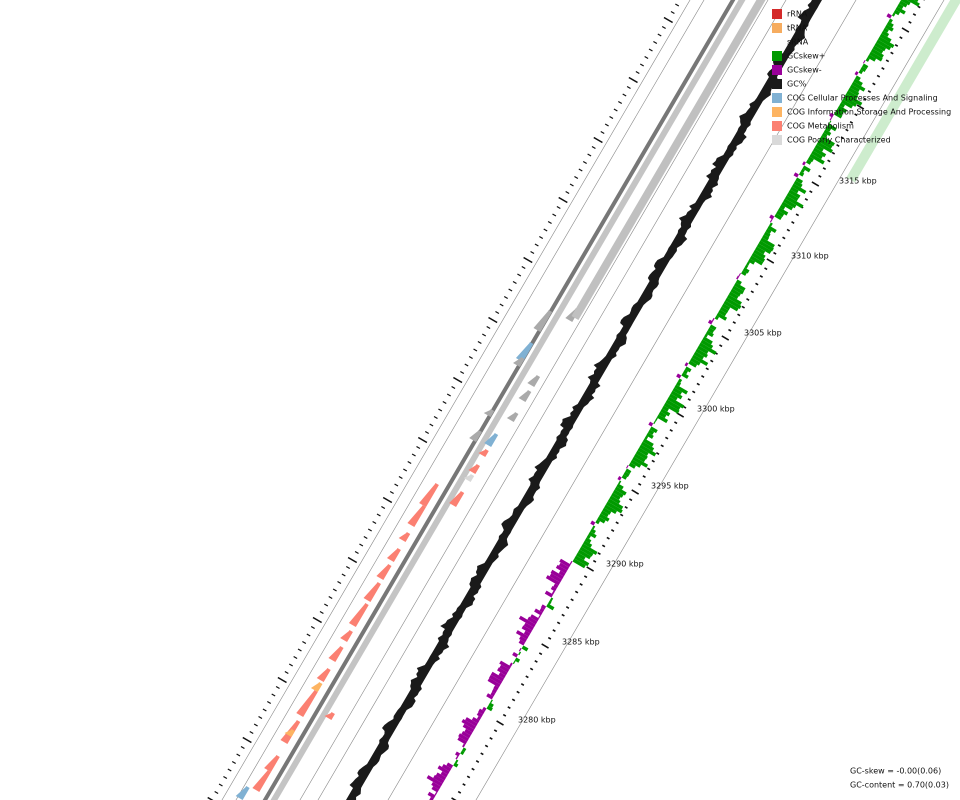 The width and height of the screenshot is (960, 800). Describe the element at coordinates (806, 56) in the screenshot. I see `legend-label: GCskew+` at that location.